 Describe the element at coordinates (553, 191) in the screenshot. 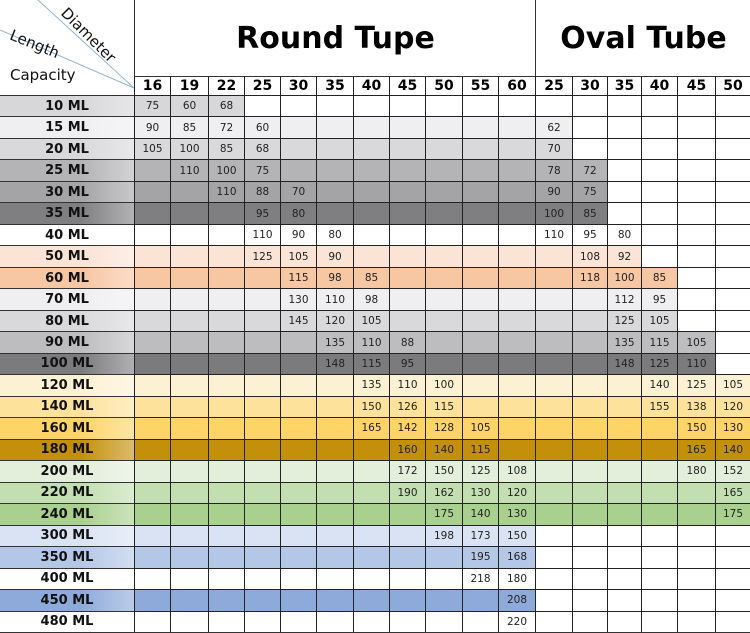

I see `oval-length-cell: 90` at that location.